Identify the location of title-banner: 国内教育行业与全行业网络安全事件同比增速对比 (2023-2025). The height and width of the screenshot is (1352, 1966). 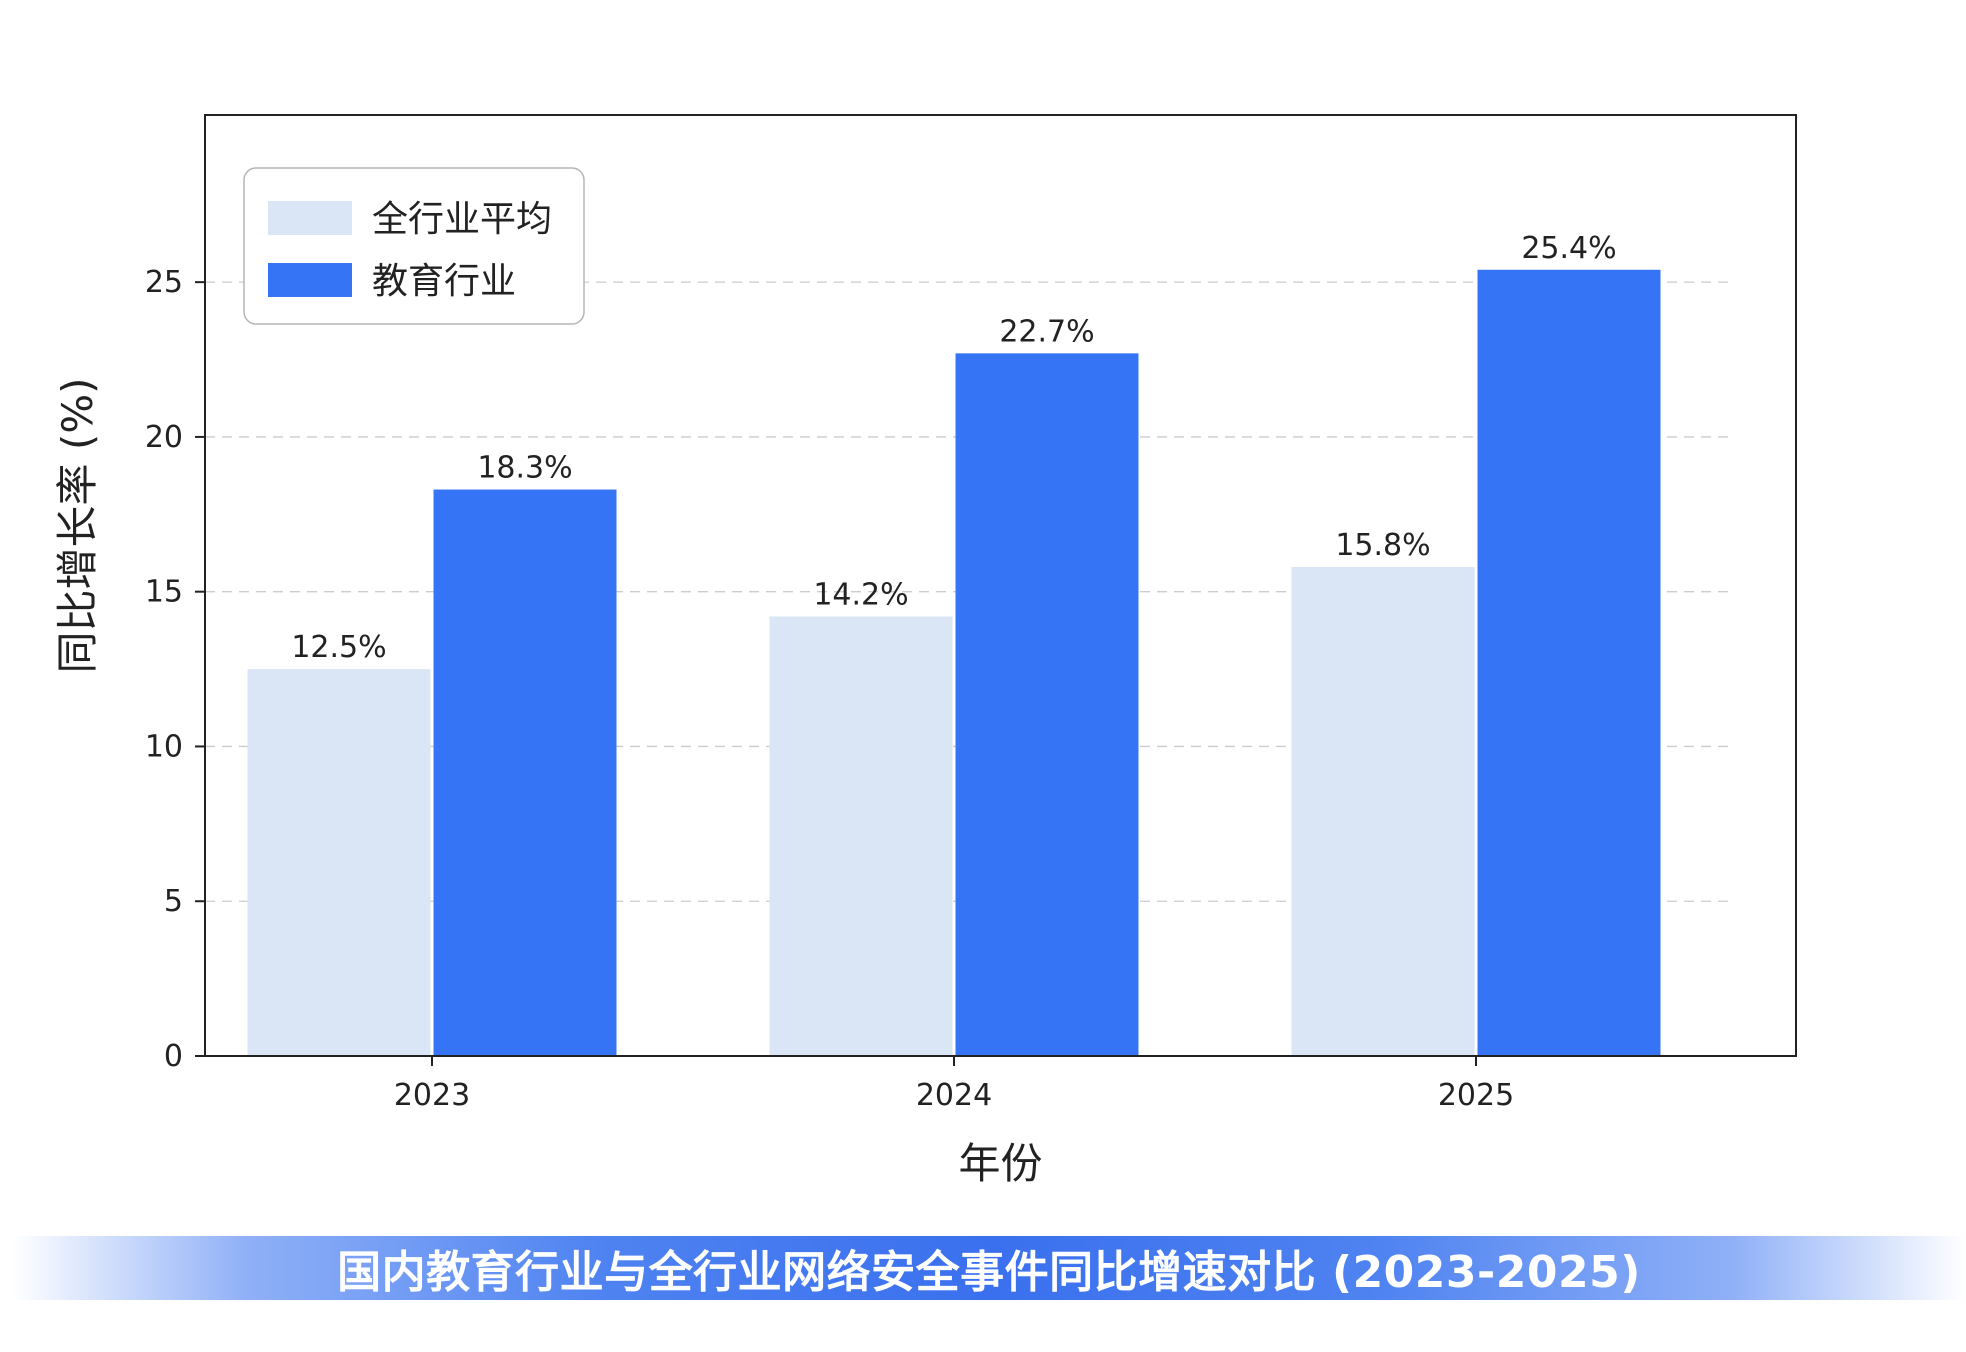
(989, 1268).